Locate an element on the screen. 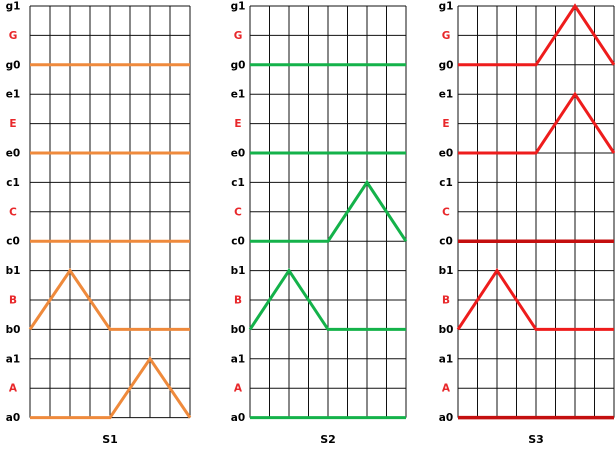  membership-line-c0 is located at coordinates (329, 211).